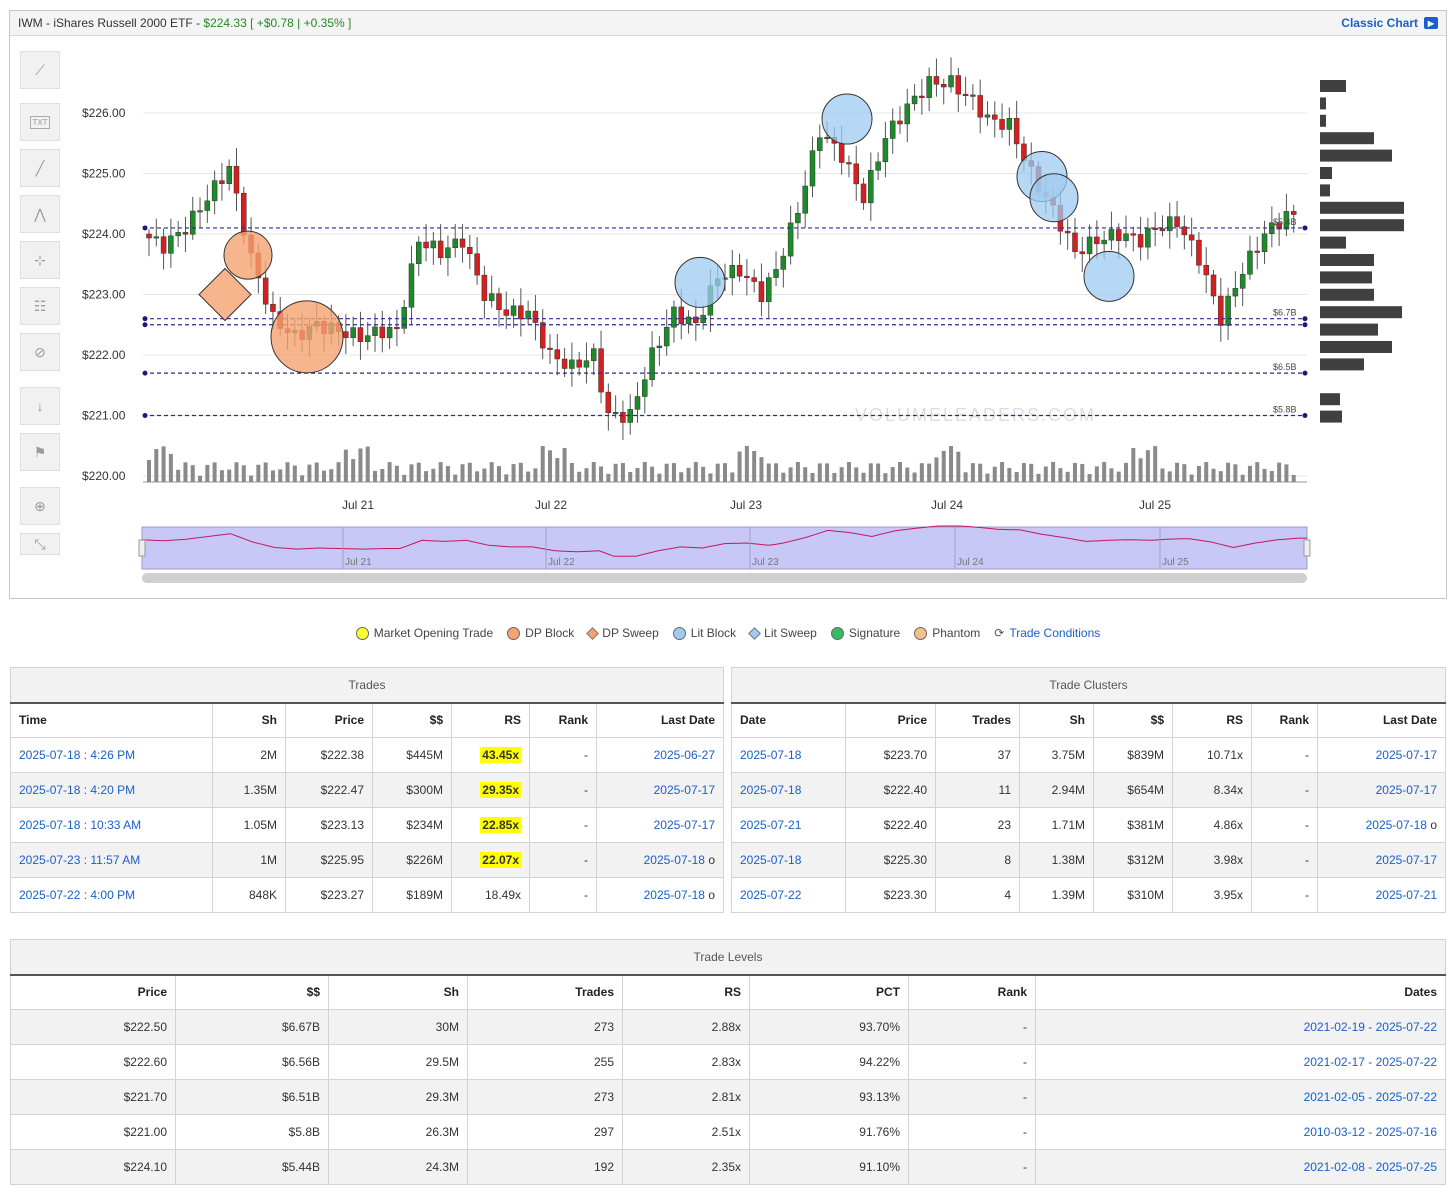 The image size is (1456, 1198). I want to click on legend-item: Market Opening Trade, so click(424, 633).